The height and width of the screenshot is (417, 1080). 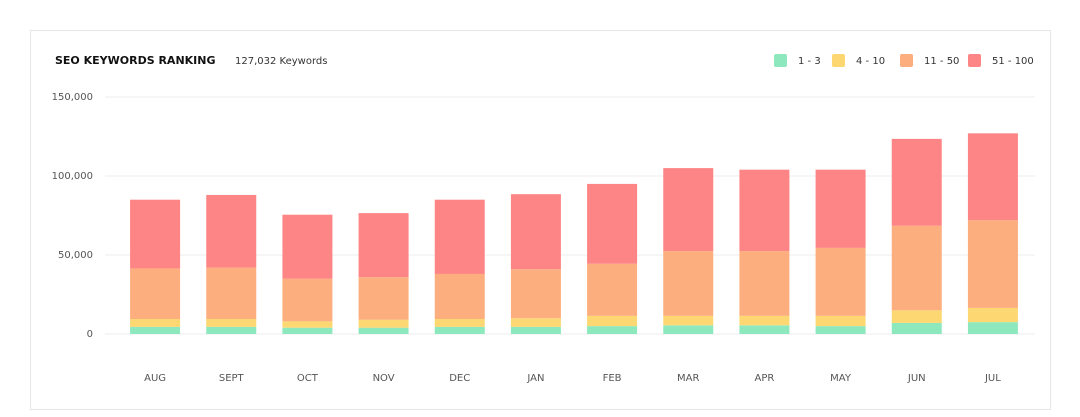 I want to click on x-tick-label: JAN, so click(x=535, y=378).